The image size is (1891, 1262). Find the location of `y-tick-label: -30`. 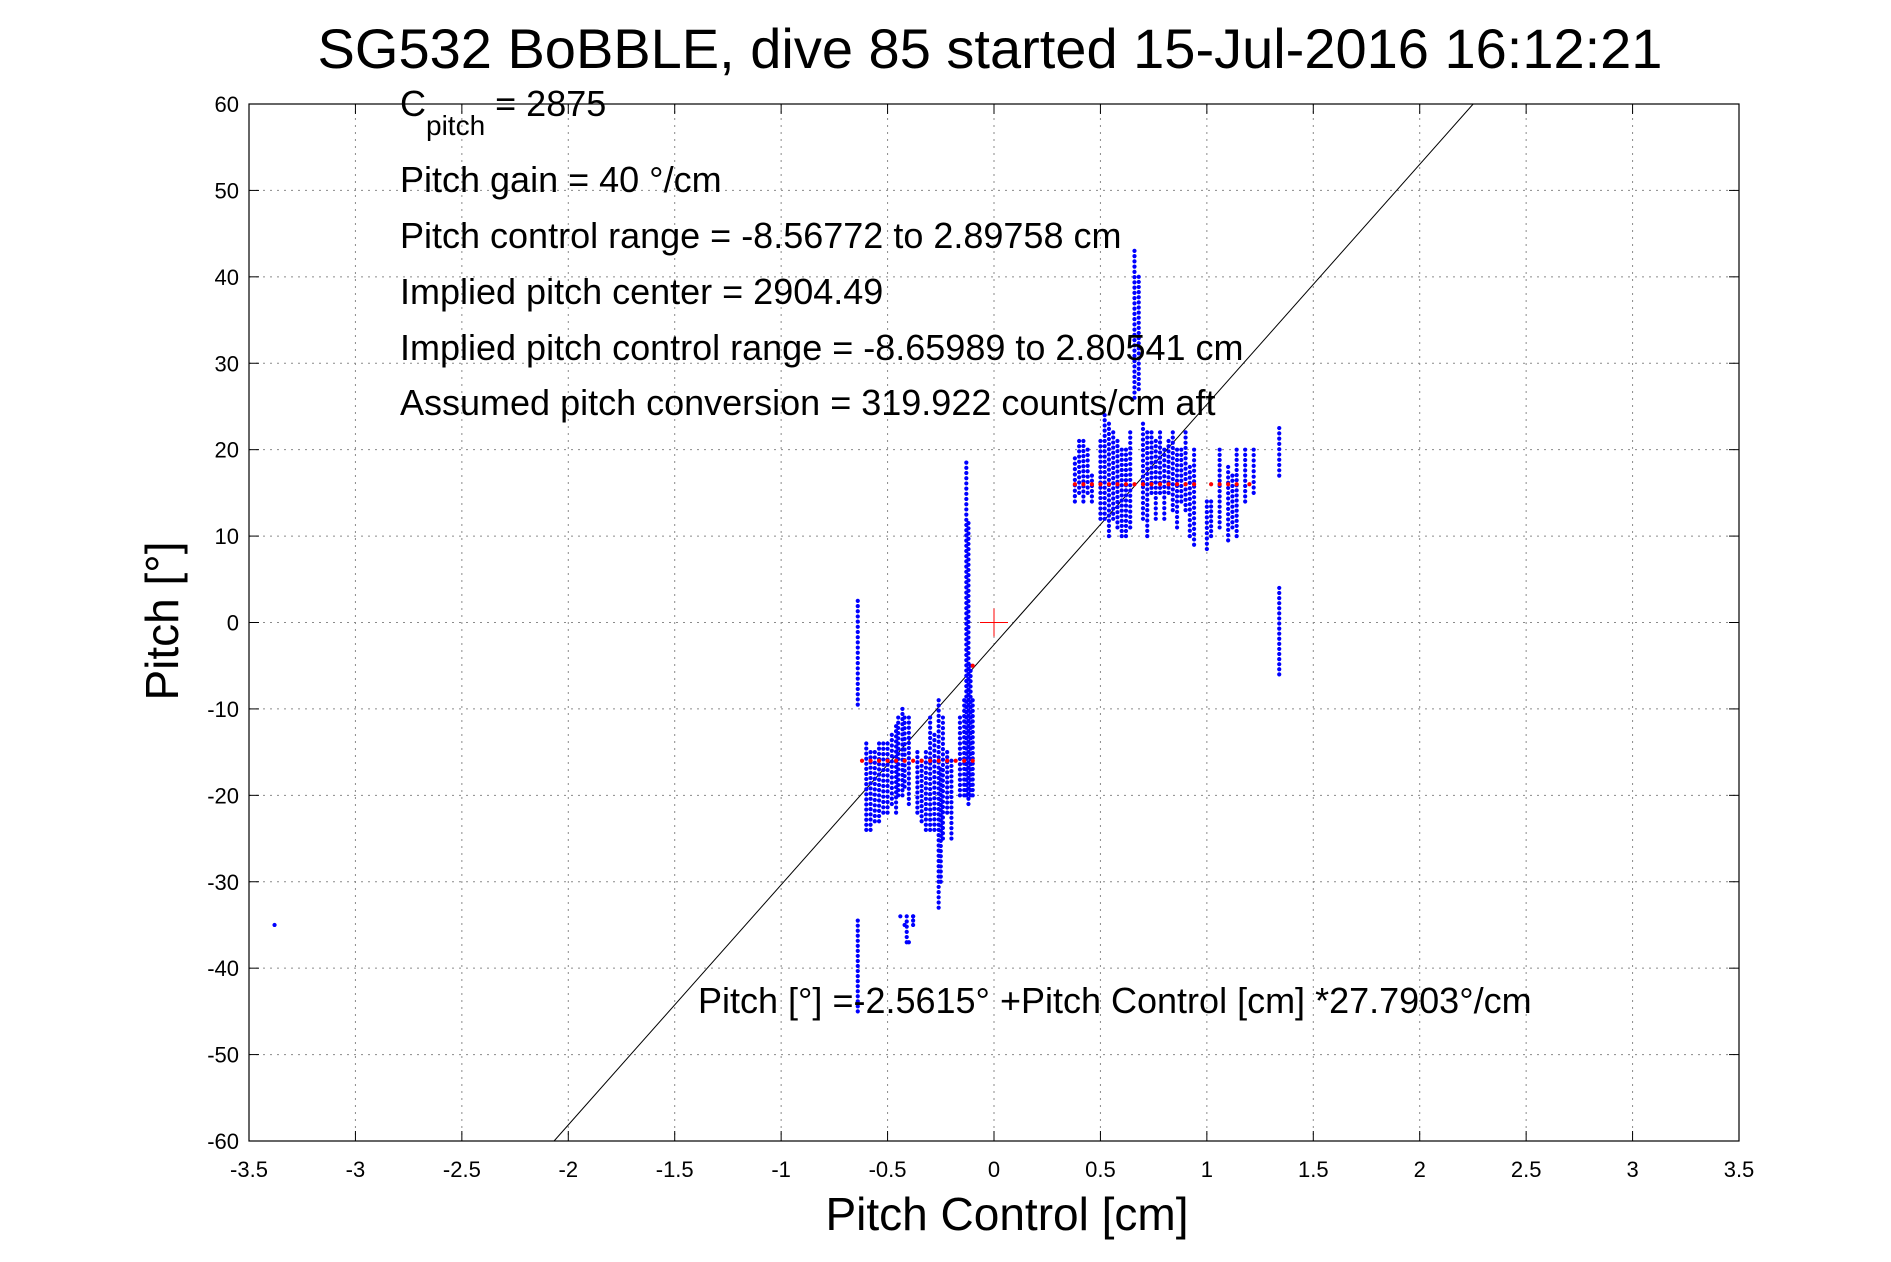

y-tick-label: -30 is located at coordinates (223, 882).